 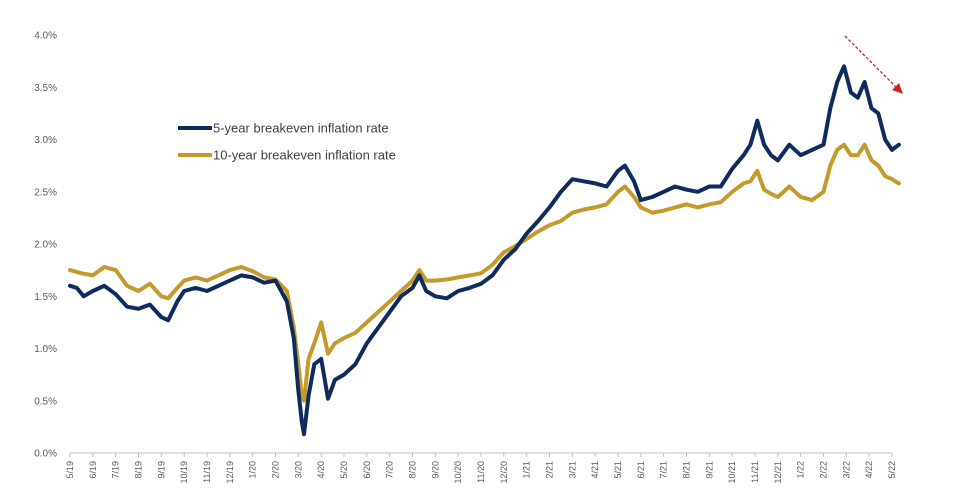 I want to click on x-tick-label: 12/21, so click(x=778, y=472).